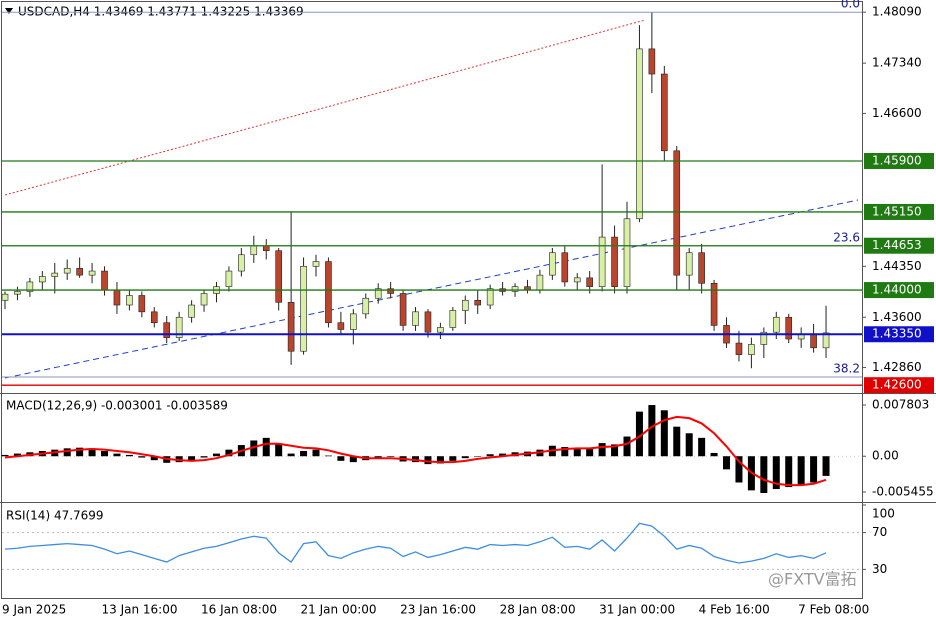  What do you see at coordinates (846, 369) in the screenshot?
I see `fib-label: 38.2` at bounding box center [846, 369].